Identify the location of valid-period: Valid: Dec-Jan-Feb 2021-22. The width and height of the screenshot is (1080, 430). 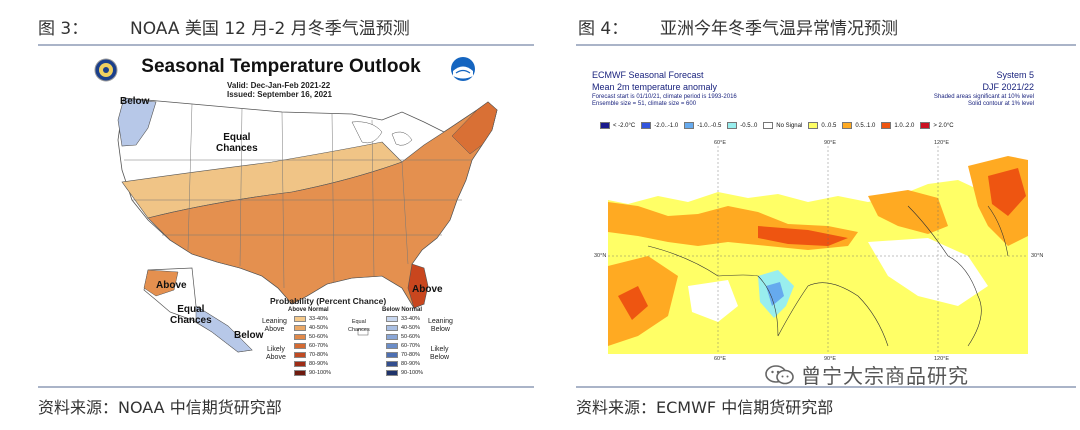
(279, 85).